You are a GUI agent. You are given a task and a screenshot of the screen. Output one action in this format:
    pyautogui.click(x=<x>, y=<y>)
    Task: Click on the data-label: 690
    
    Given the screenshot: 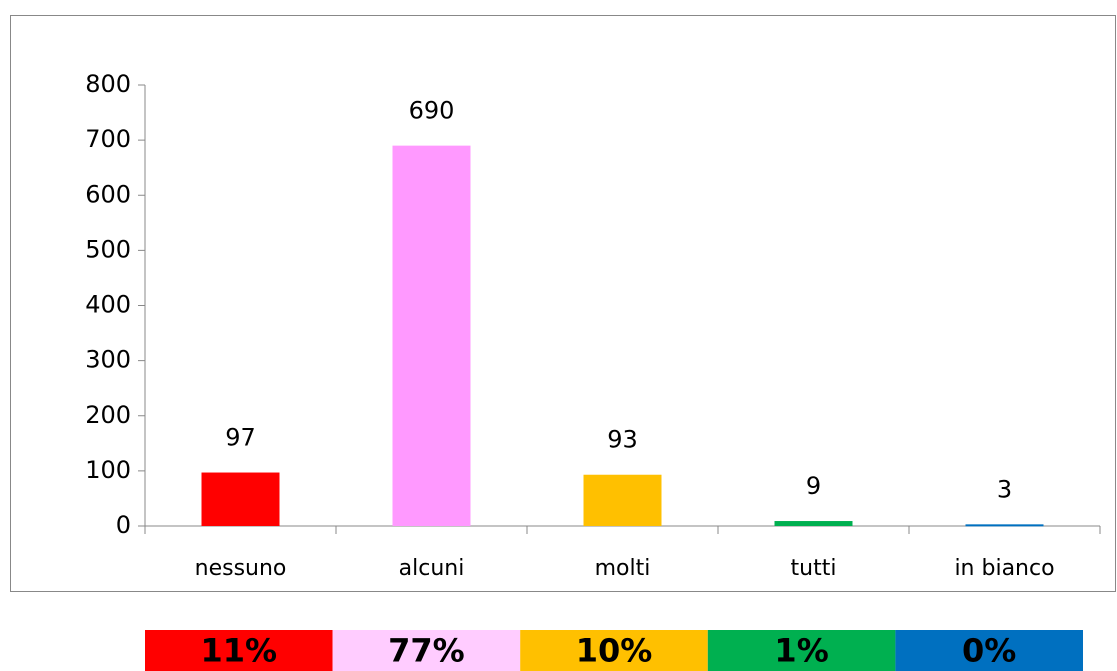 What is the action you would take?
    pyautogui.click(x=432, y=111)
    